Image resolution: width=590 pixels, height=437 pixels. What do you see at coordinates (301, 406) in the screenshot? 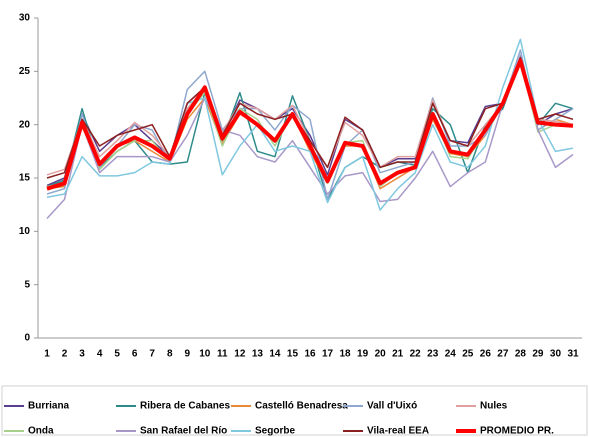
I see `legend-label: Castelló Benadresa` at bounding box center [301, 406].